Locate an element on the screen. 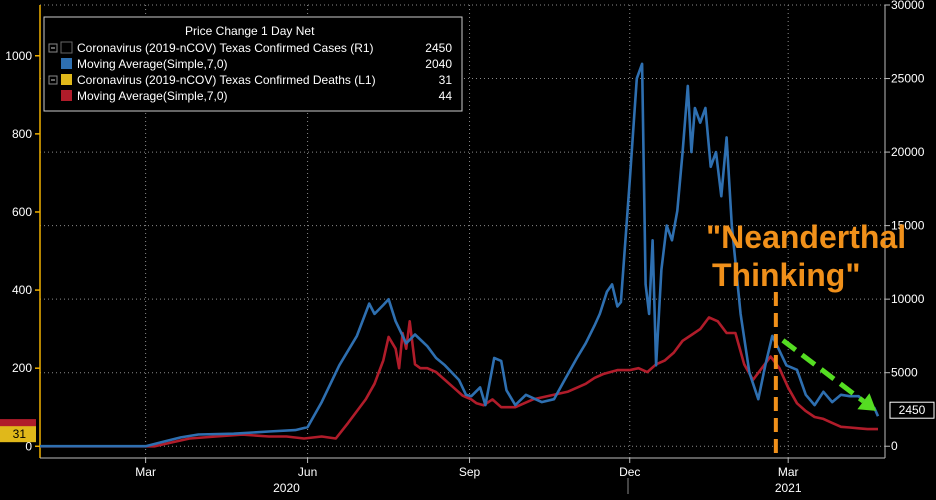  x-year-label: 2021 is located at coordinates (788, 488).